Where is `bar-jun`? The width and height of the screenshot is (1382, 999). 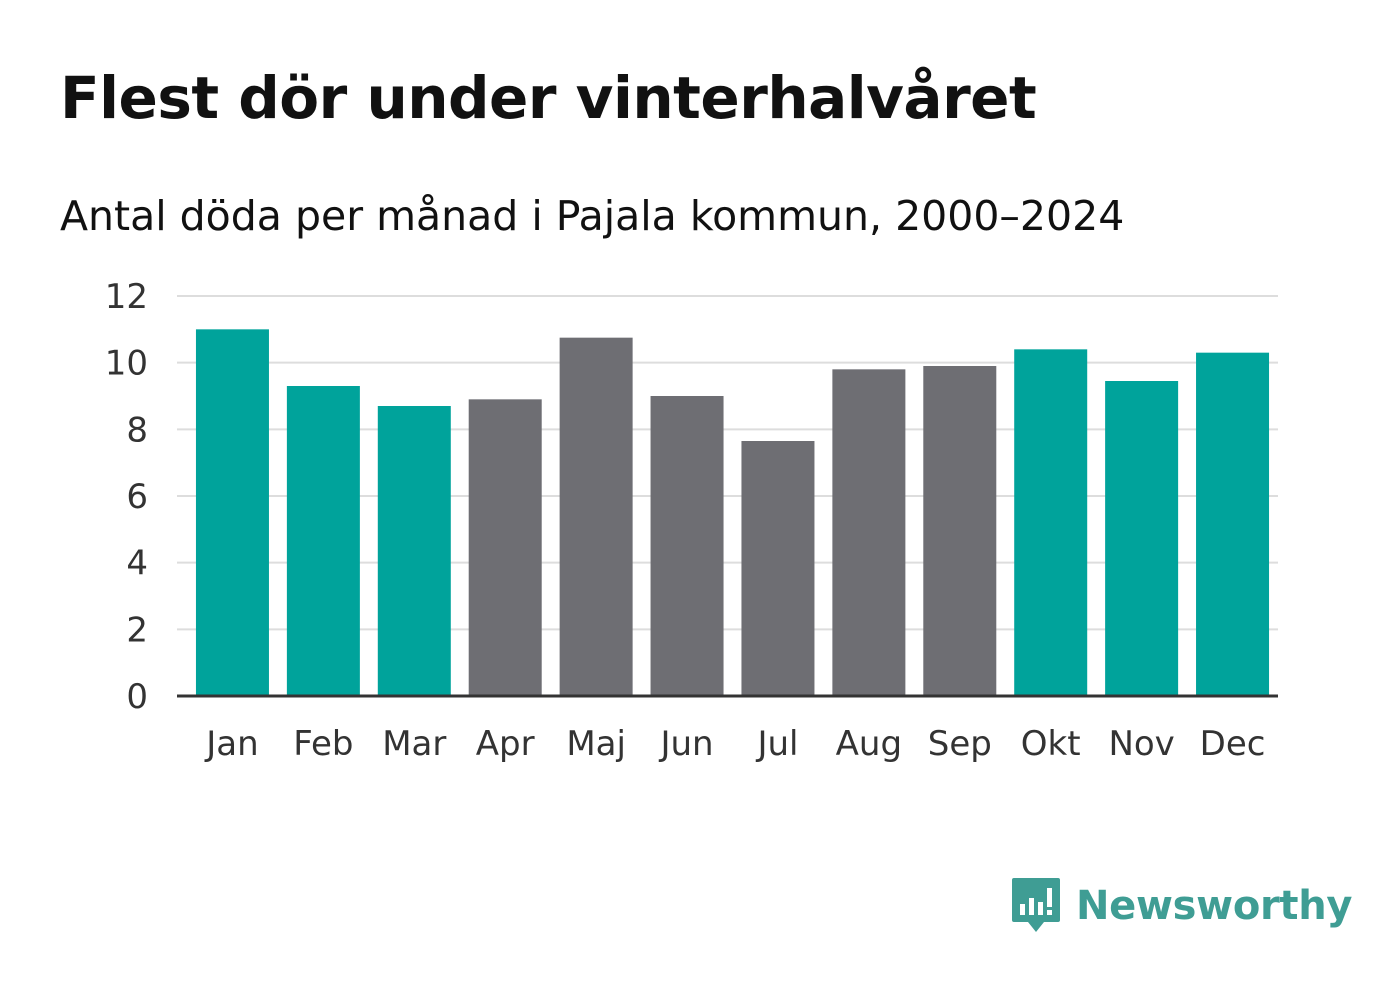
bar-jun is located at coordinates (687, 546).